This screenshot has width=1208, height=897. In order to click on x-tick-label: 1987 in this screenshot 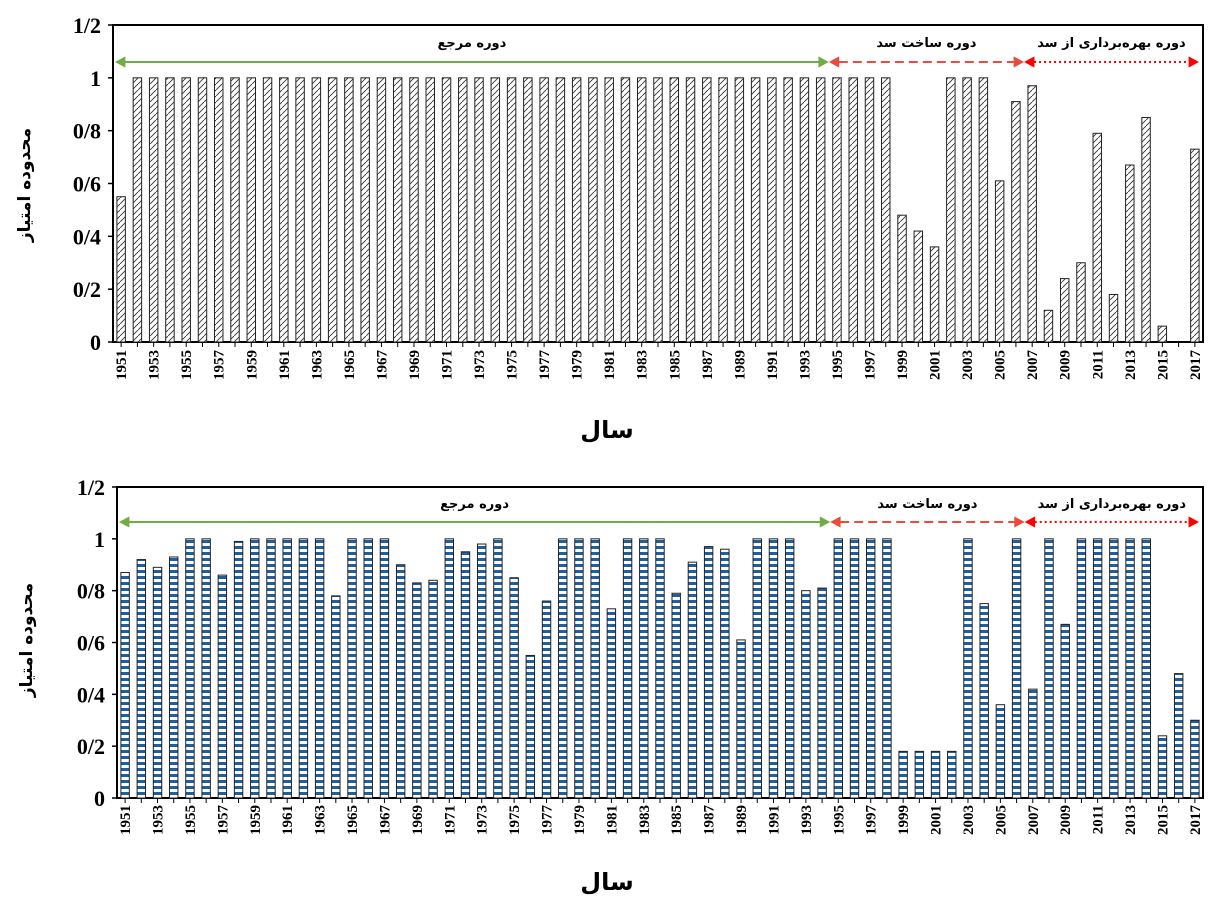, I will do `click(710, 820)`.